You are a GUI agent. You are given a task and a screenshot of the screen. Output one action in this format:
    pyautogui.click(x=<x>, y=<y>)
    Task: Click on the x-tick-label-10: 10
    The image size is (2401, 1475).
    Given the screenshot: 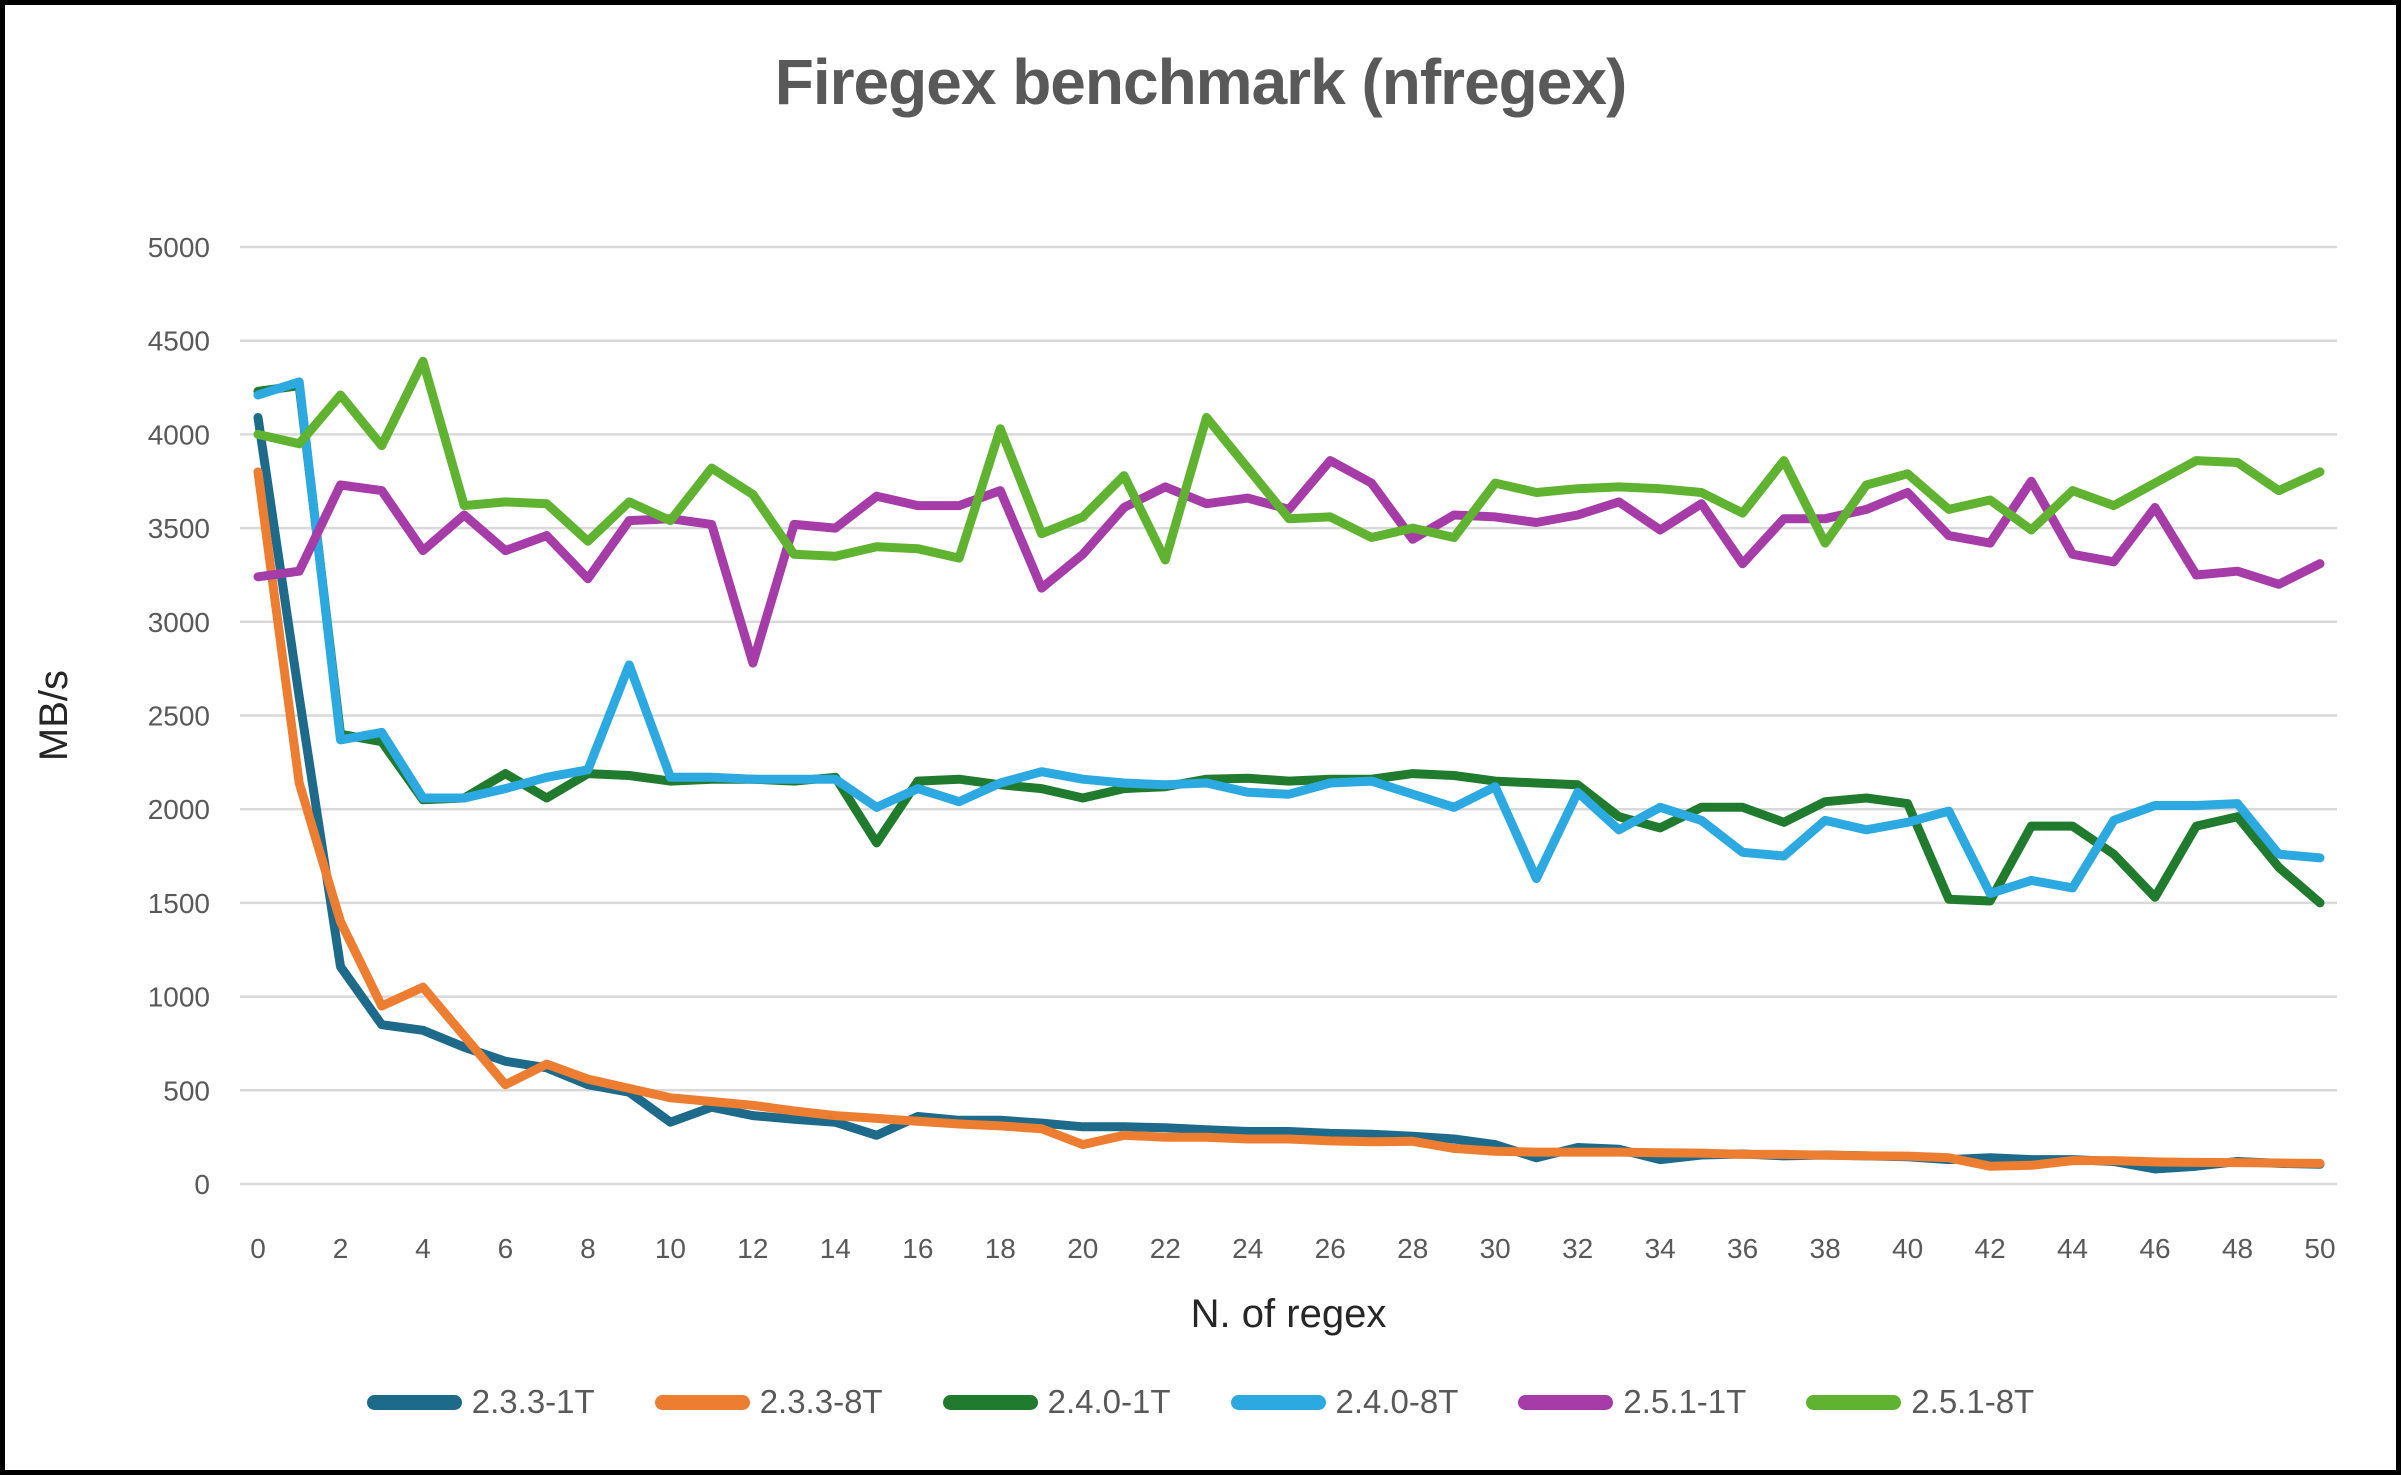 What is the action you would take?
    pyautogui.click(x=670, y=1248)
    